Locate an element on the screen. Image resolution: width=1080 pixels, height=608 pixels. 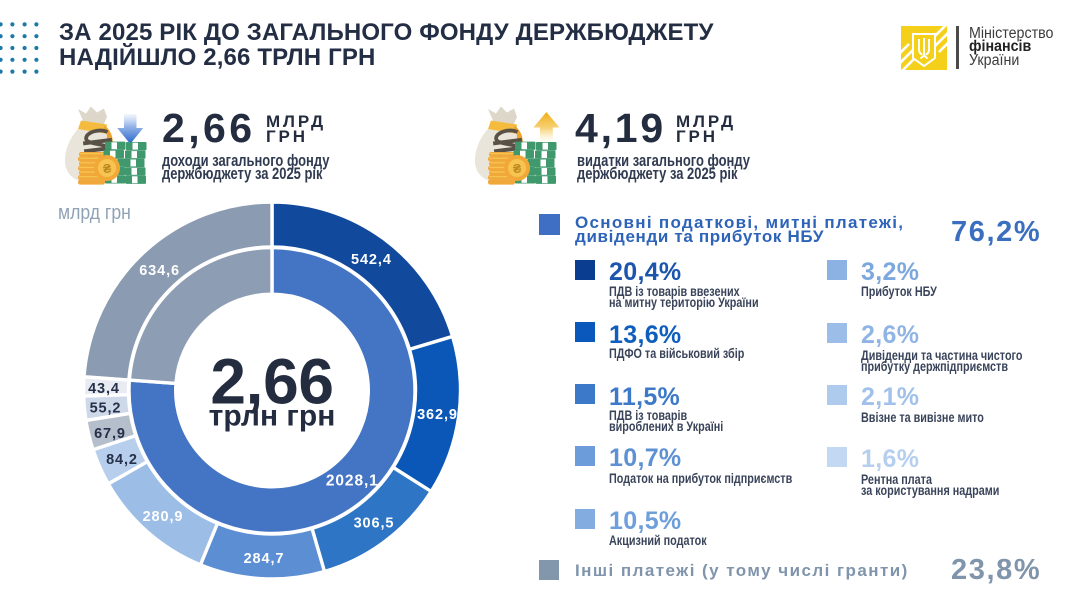
svg-text: 542,4 is located at coordinates (371, 260).